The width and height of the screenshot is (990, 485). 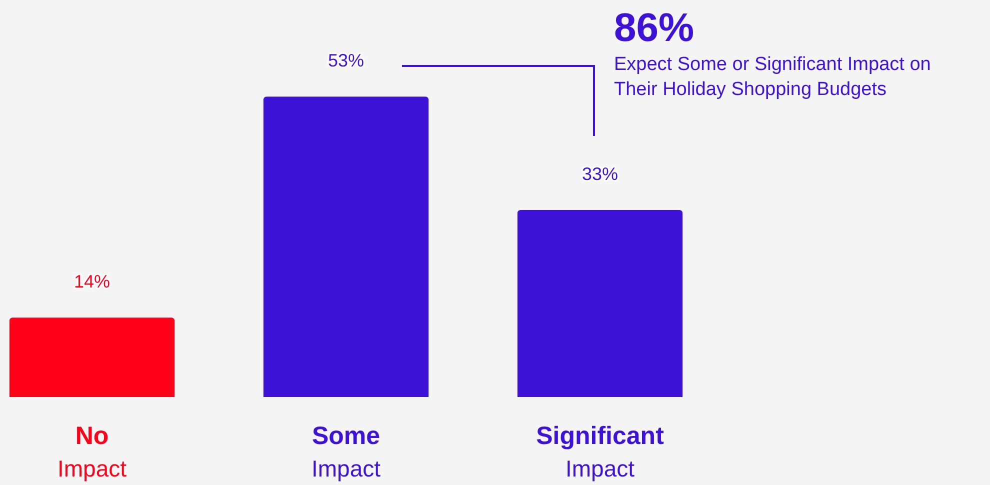 What do you see at coordinates (600, 452) in the screenshot?
I see `x-tick-label: Significant Impact` at bounding box center [600, 452].